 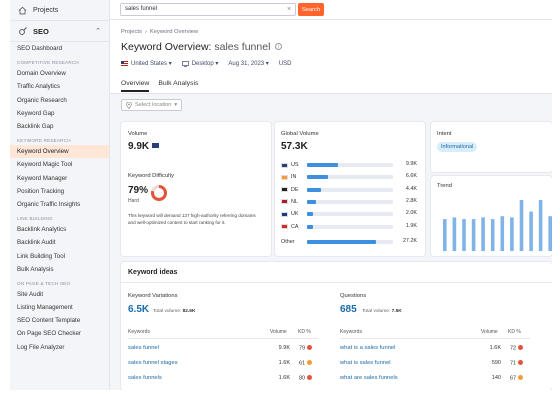 I want to click on keyword-link: sales funnel, so click(x=143, y=348).